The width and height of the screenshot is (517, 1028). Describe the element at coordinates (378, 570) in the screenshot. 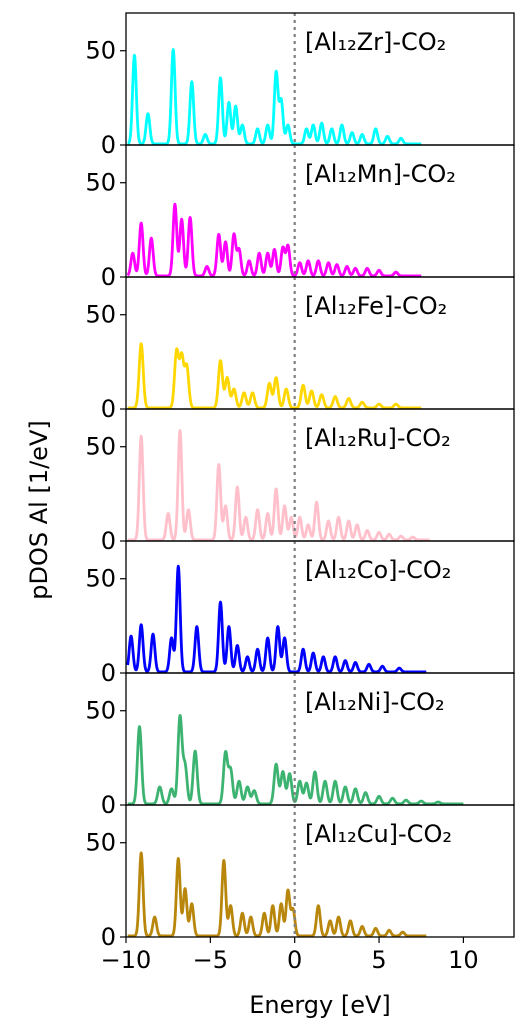

I see `panel-title: [Al₁₂Co]-CO₂` at that location.